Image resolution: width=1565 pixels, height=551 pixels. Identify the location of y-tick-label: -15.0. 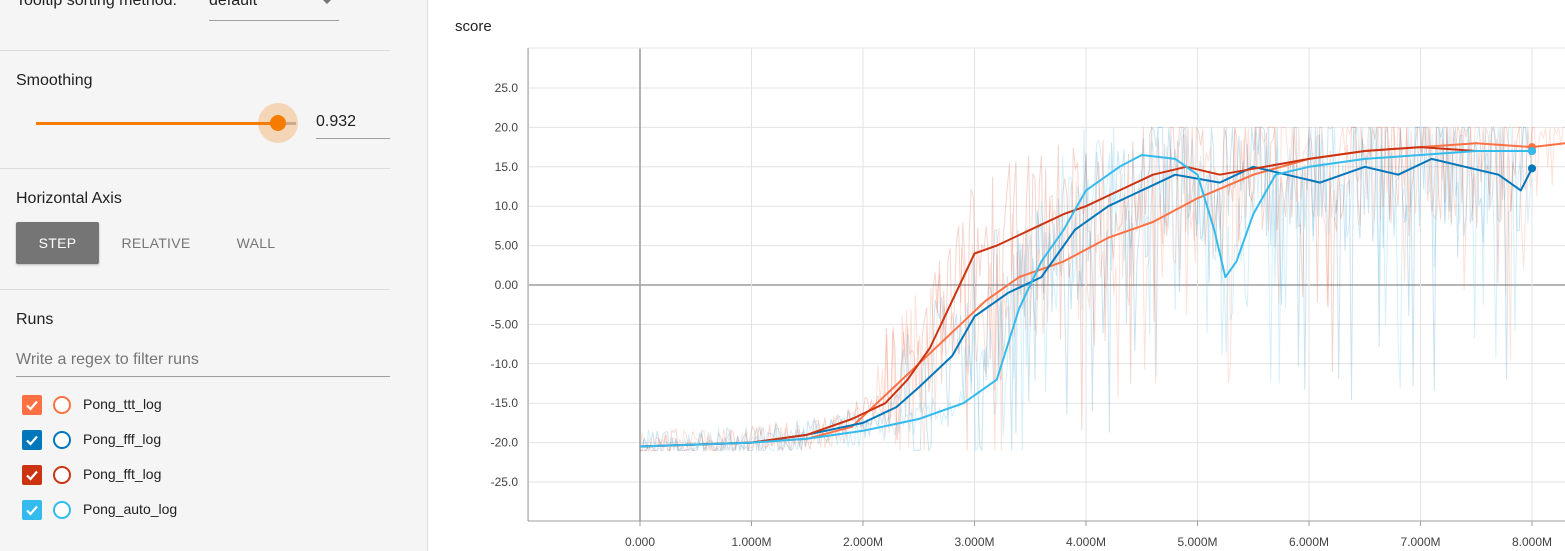
(505, 403).